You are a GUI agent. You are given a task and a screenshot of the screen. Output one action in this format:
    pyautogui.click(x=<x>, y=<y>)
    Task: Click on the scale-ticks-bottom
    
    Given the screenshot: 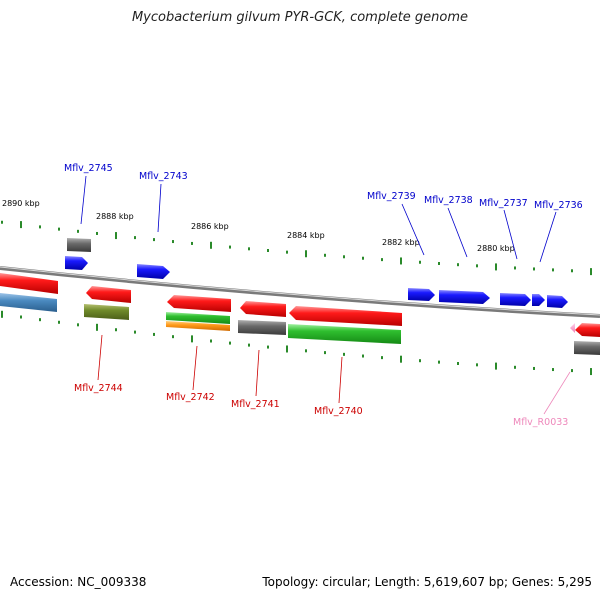 What is the action you would take?
    pyautogui.click(x=296, y=343)
    